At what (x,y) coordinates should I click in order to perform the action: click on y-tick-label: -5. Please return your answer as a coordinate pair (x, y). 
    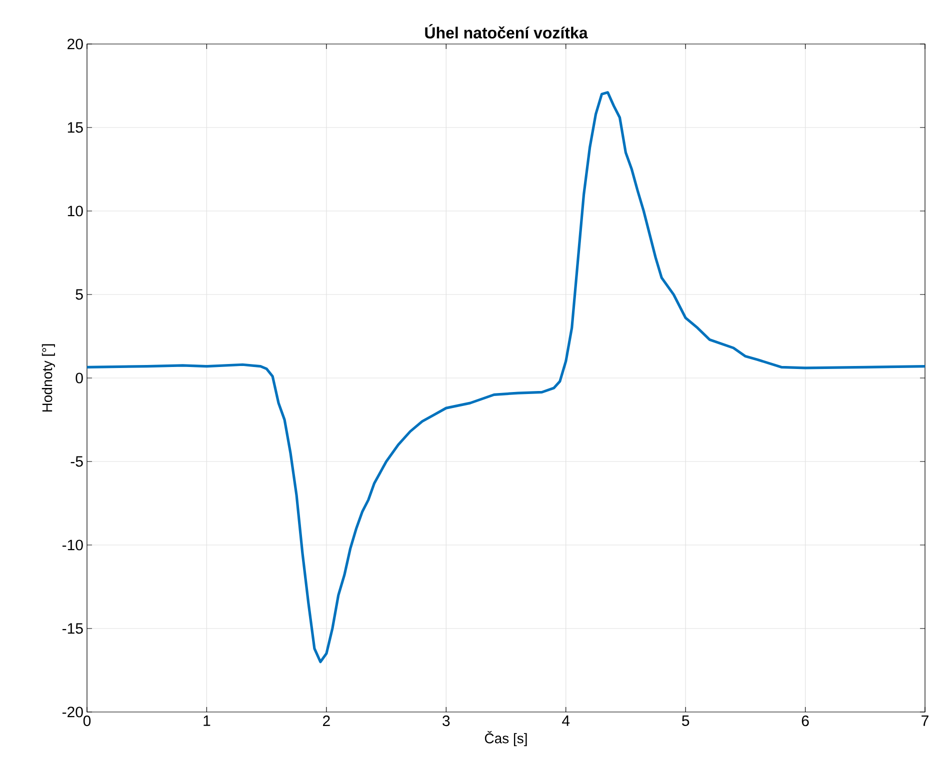
    Looking at the image, I should click on (76, 461).